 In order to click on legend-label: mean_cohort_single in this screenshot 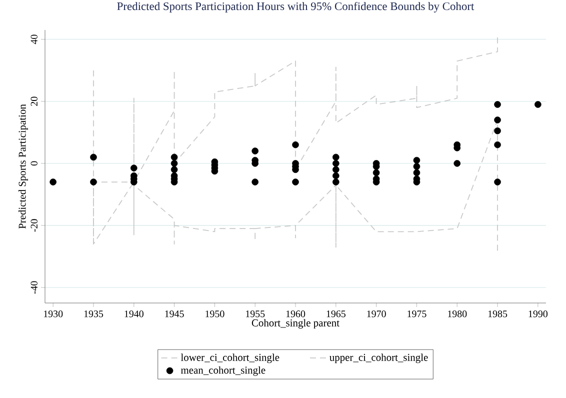, I will do `click(223, 371)`.